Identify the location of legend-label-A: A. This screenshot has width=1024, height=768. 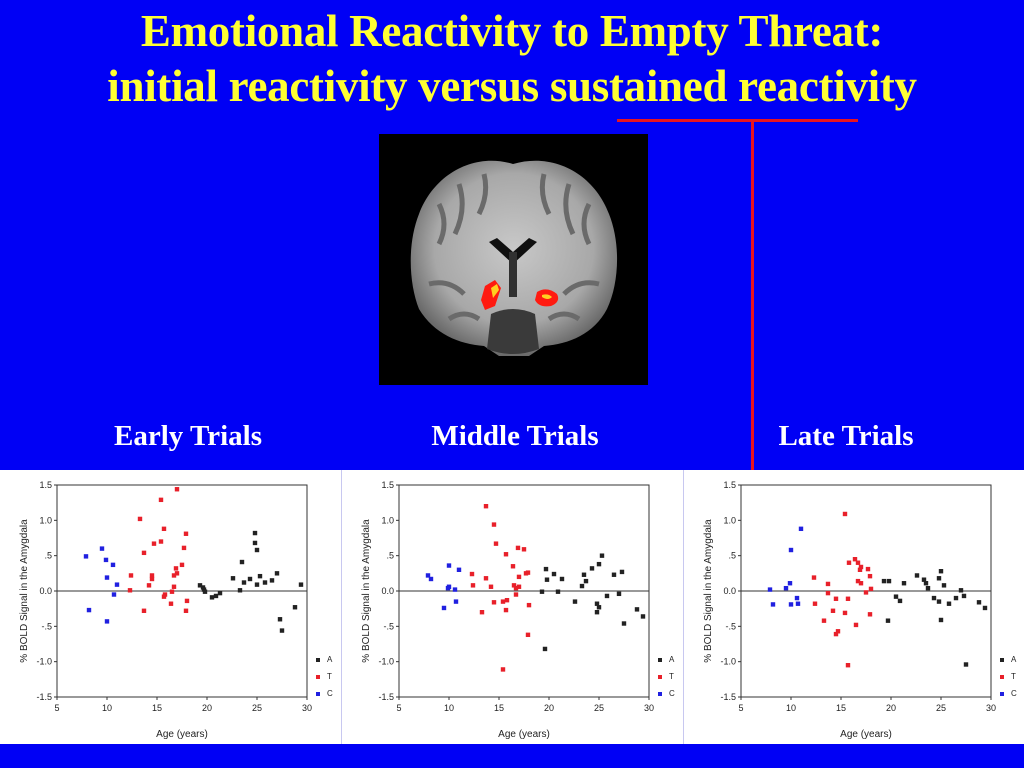
(330, 659).